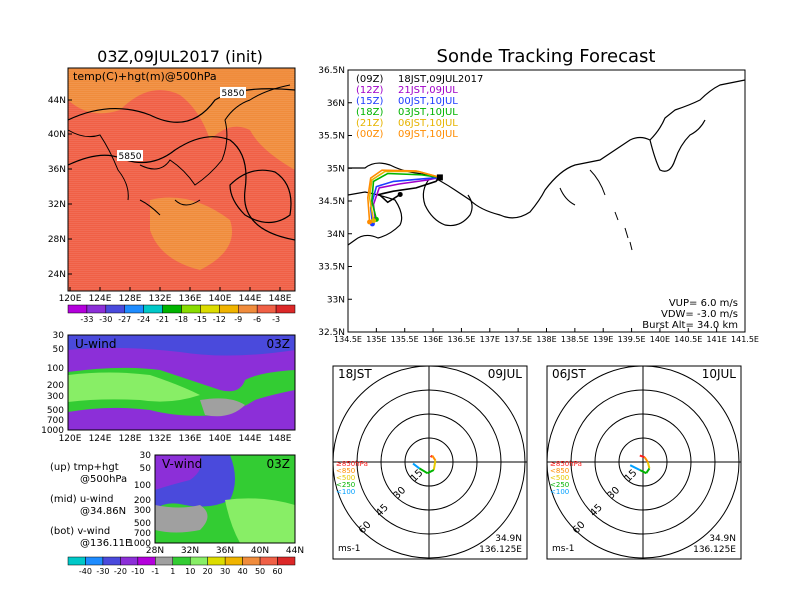  I want to click on tracking-lat-tick-label: 36.5N, so click(331, 71).